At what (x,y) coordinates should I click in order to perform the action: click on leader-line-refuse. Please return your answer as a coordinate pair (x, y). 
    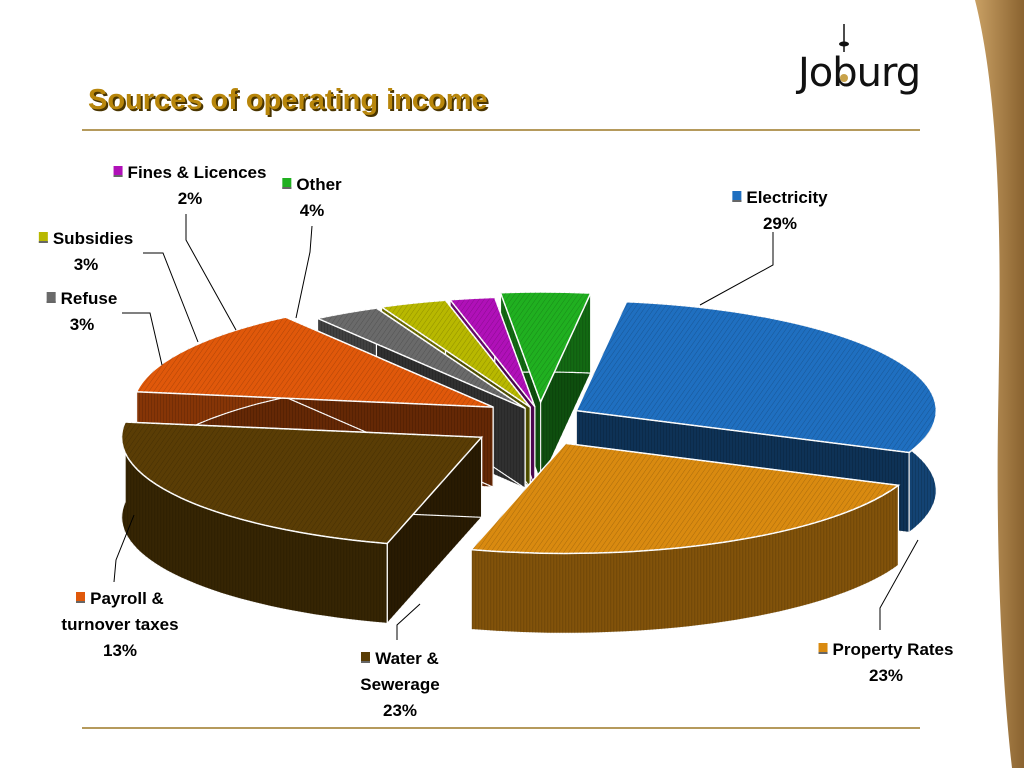
    Looking at the image, I should click on (142, 339).